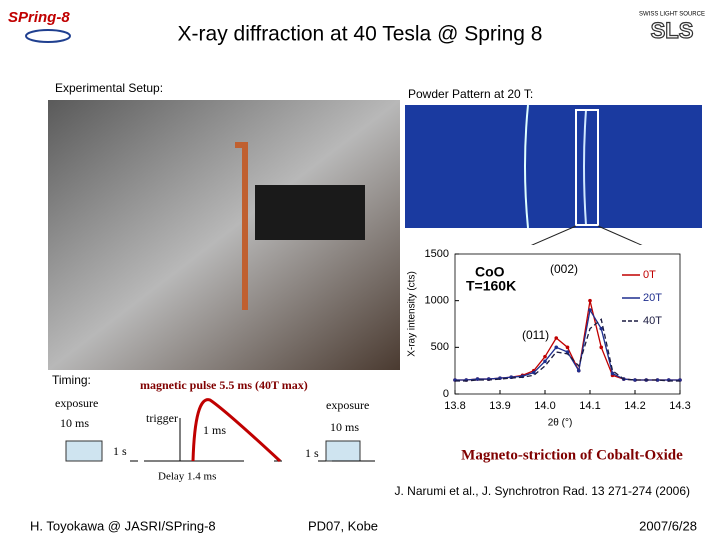 The image size is (720, 545). What do you see at coordinates (649, 275) in the screenshot?
I see `legend-label: 0T` at bounding box center [649, 275].